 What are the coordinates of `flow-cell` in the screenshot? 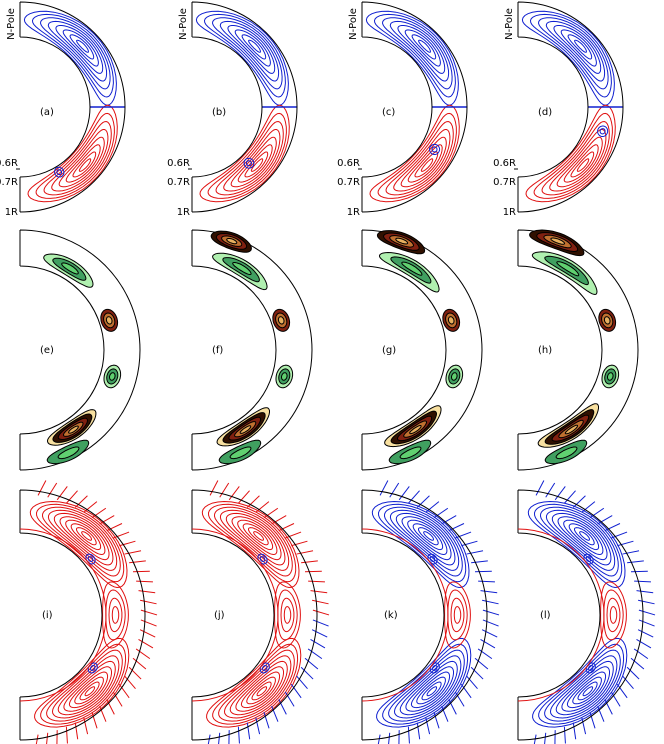 It's located at (602, 131).